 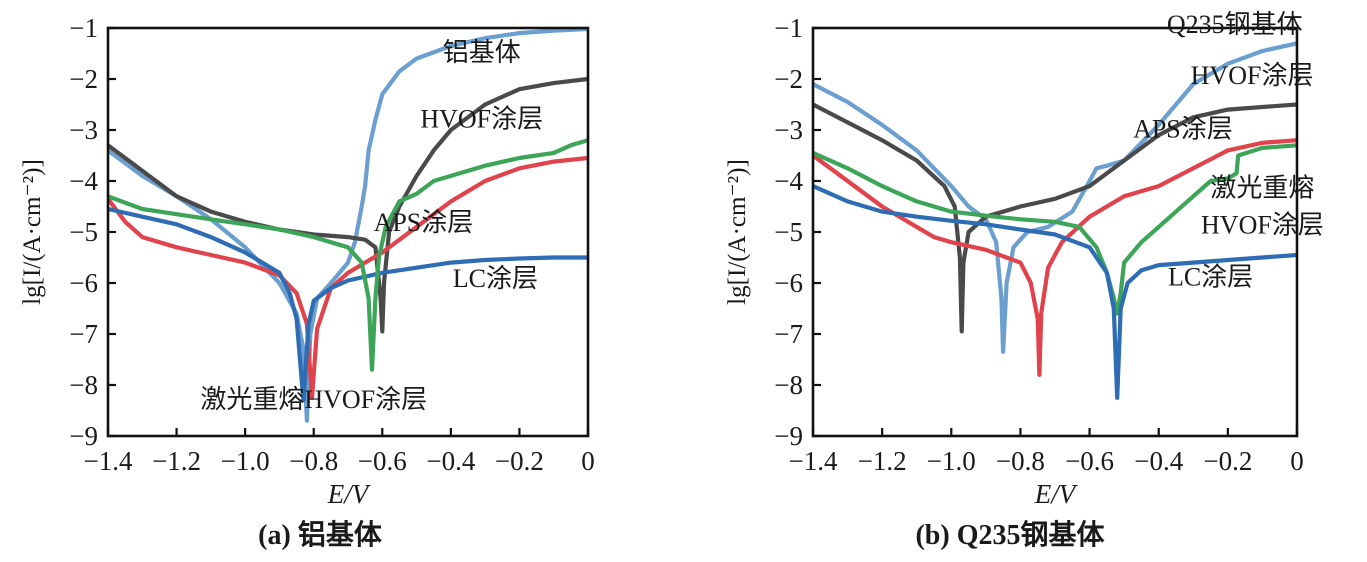 What do you see at coordinates (1235, 24) in the screenshot?
I see `series-label-0: Q235钢基体` at bounding box center [1235, 24].